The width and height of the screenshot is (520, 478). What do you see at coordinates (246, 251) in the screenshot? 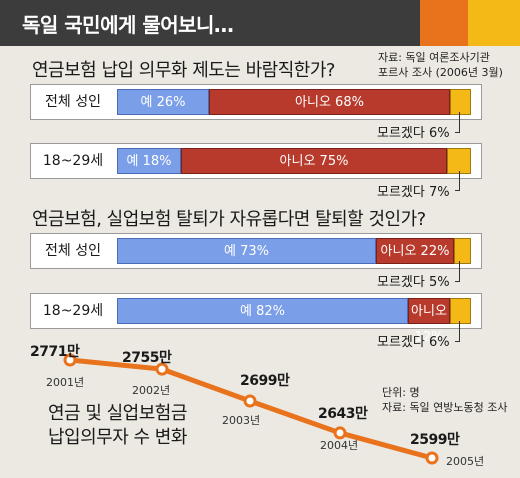
I see `bar-yes: 예 73%` at bounding box center [246, 251].